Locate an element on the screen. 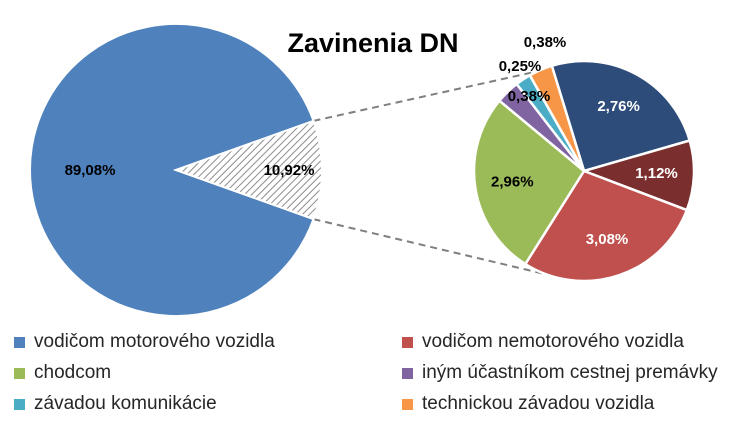 This screenshot has width=748, height=434. data-label-technickou: 0,38% is located at coordinates (529, 96).